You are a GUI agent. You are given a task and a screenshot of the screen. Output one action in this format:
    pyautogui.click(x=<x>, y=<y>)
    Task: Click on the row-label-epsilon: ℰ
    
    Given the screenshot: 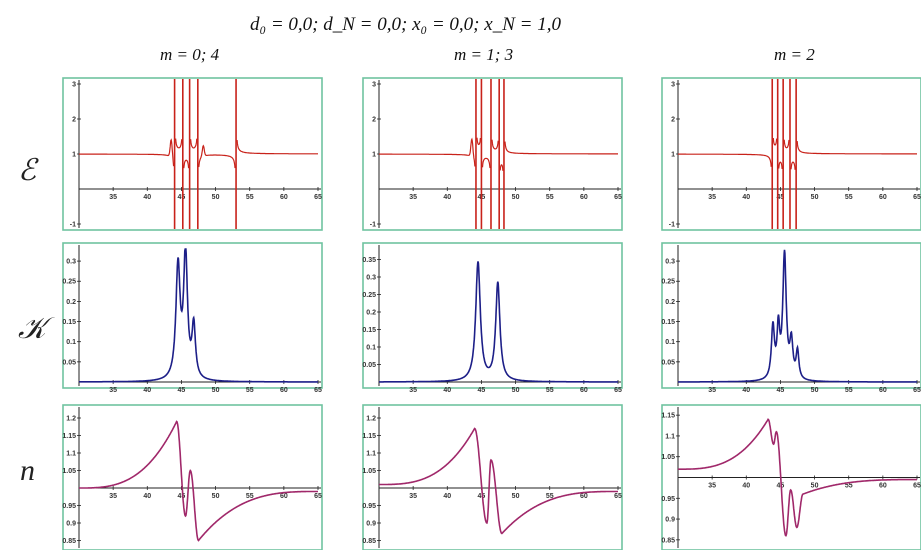 What is the action you would take?
    pyautogui.click(x=28, y=170)
    